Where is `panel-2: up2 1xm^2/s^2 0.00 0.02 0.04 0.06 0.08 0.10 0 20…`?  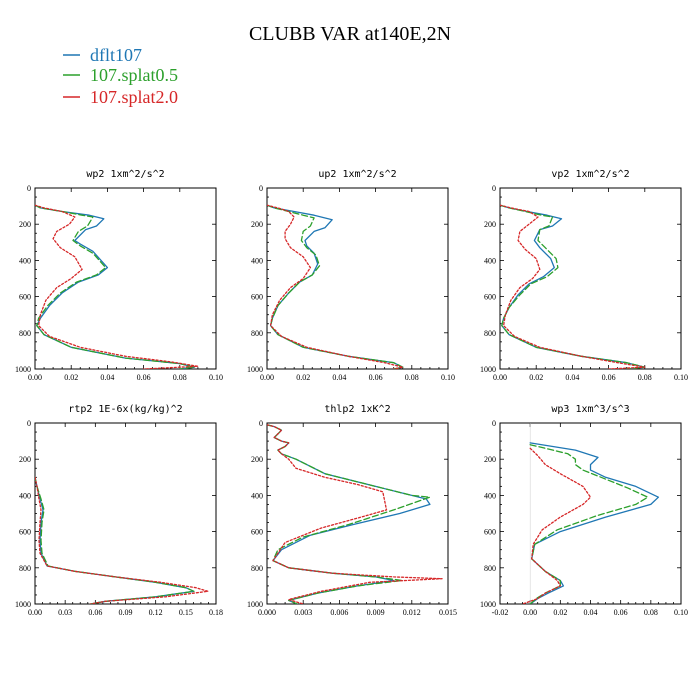
panel-2: up2 1xm^2/s^2 0.00 0.02 0.04 0.06 0.08 0.10 0 20… is located at coordinates (351, 275).